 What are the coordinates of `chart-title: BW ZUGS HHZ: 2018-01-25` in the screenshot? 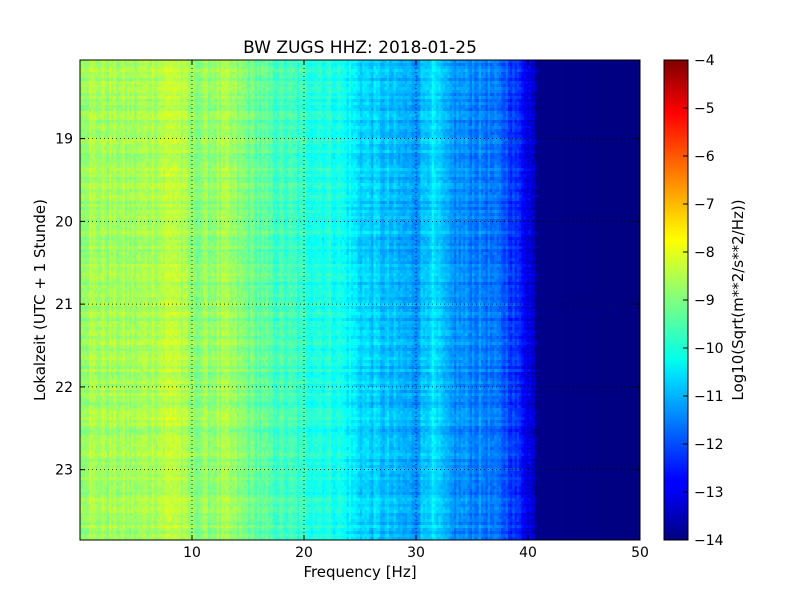 It's located at (360, 48).